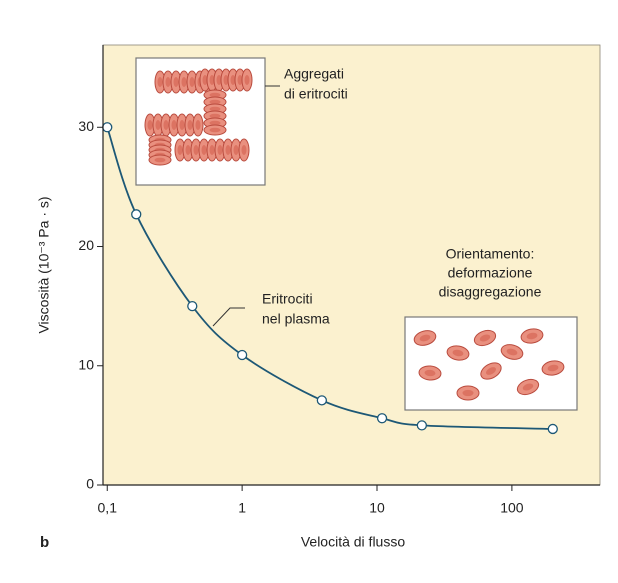  What do you see at coordinates (490, 254) in the screenshot?
I see `annotation: Orientamento:` at bounding box center [490, 254].